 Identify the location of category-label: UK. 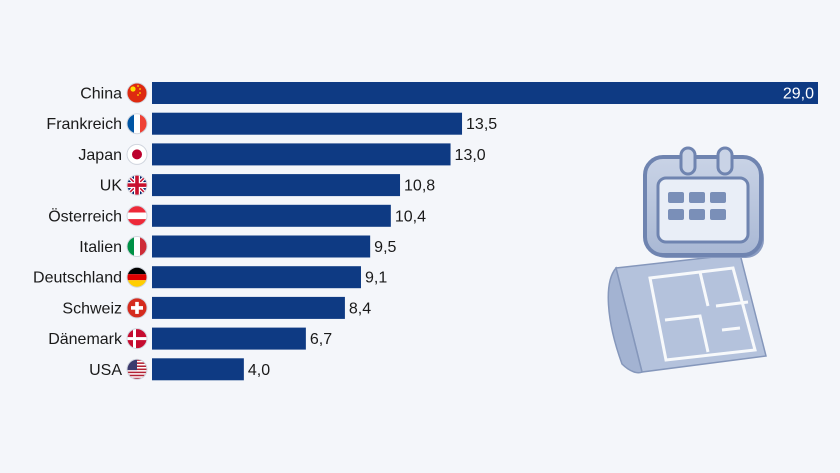
(111, 186).